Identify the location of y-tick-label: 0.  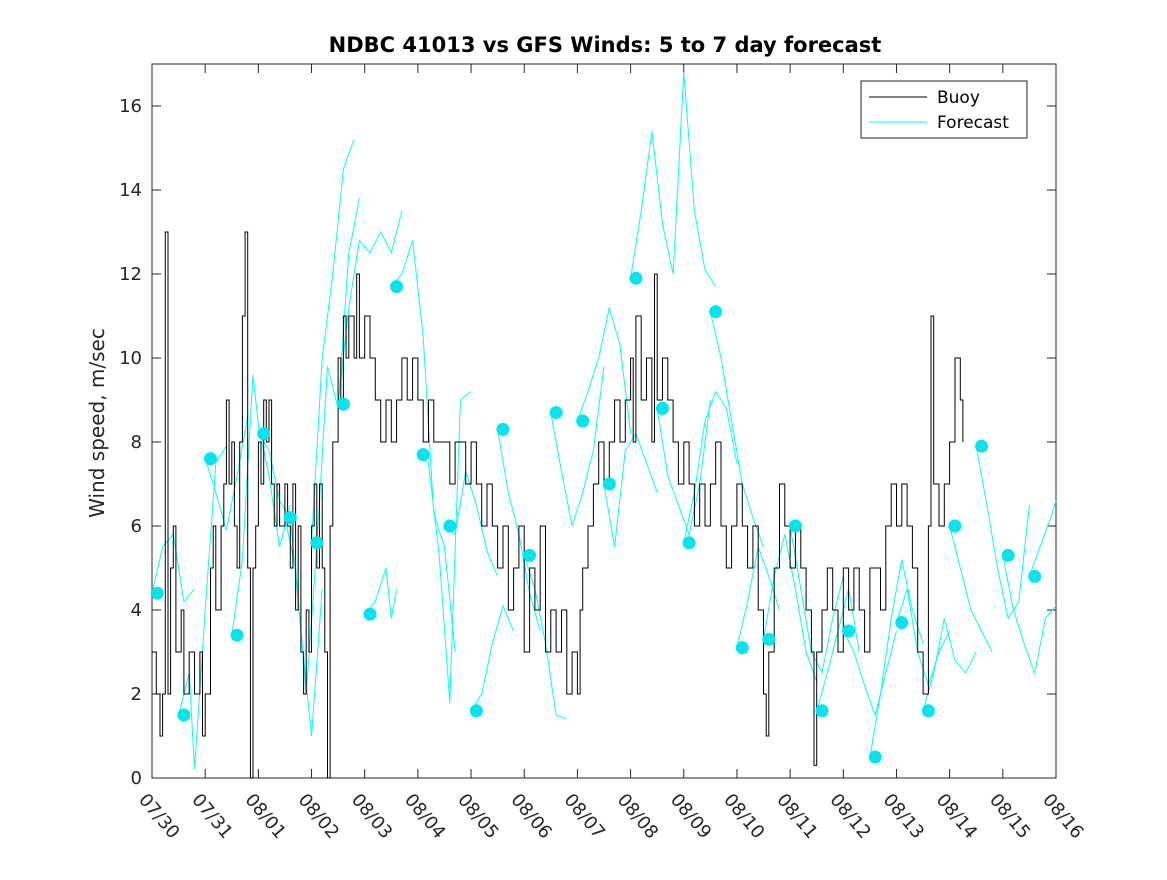
(136, 778).